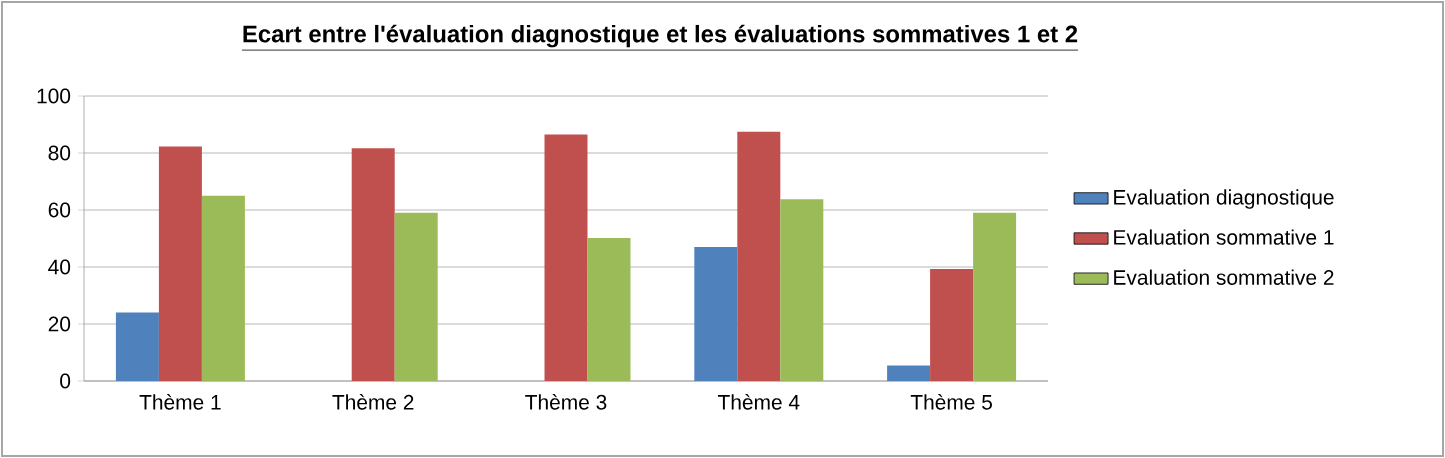  What do you see at coordinates (1224, 237) in the screenshot?
I see `legend-label: Evaluation sommative 1` at bounding box center [1224, 237].